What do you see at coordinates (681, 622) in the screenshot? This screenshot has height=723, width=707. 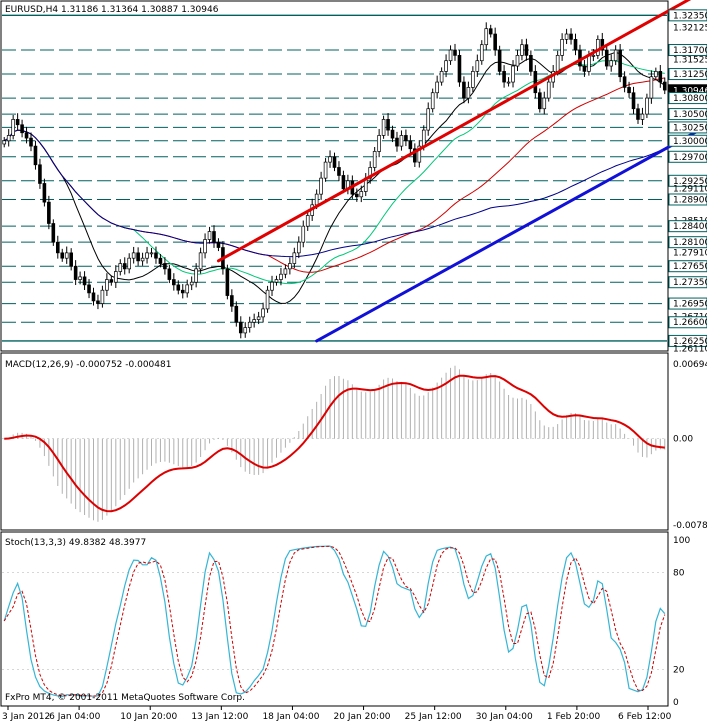 I see `stoch-axis: 100 80 20 0` at bounding box center [681, 622].